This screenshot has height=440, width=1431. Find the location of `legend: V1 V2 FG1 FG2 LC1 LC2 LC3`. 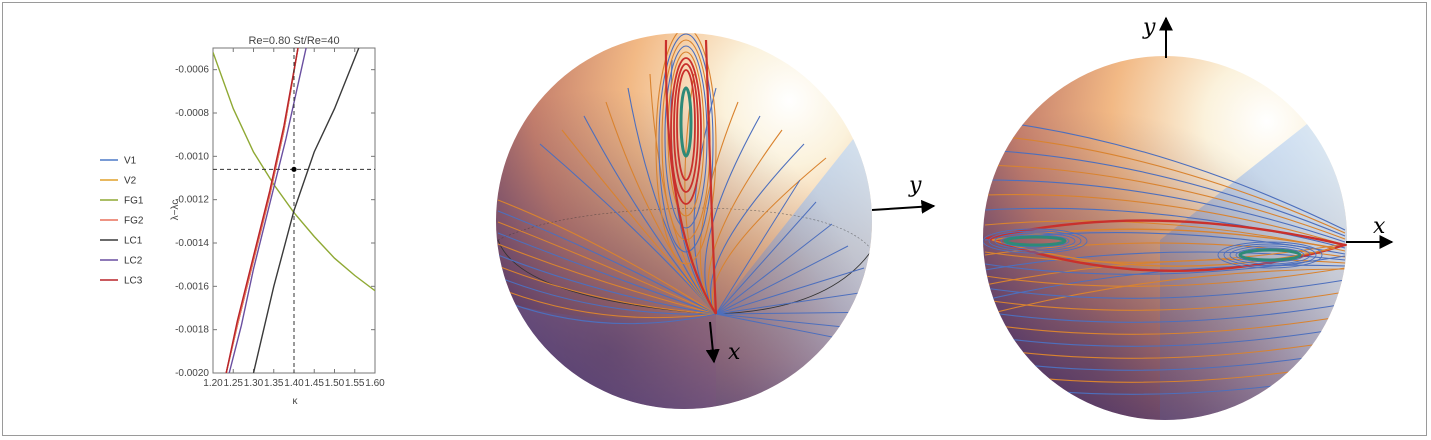

legend: V1 V2 FG1 FG2 LC1 LC2 LC3 is located at coordinates (122, 221).